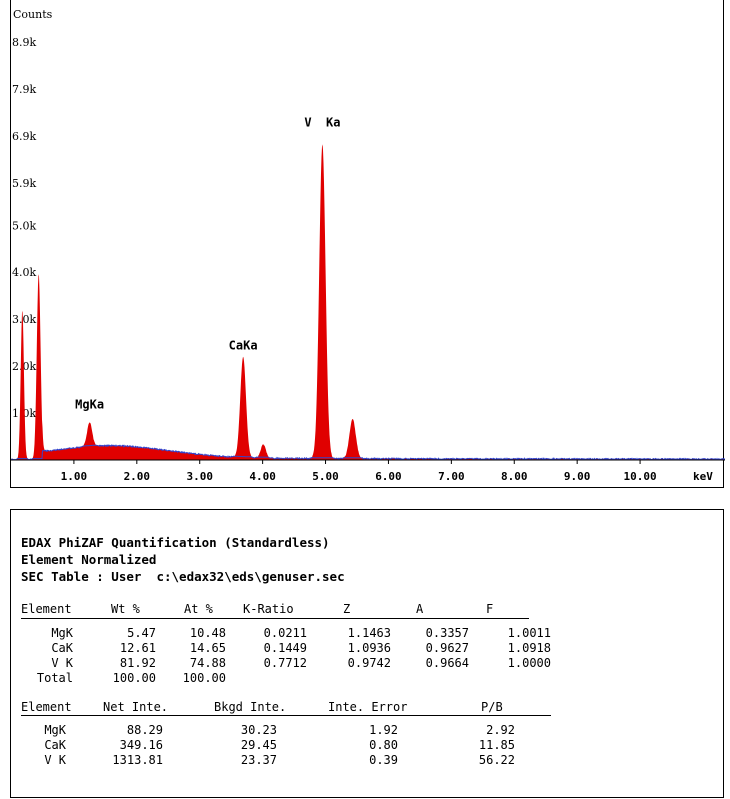  I want to click on table-cell: 74.88, so click(207, 663).